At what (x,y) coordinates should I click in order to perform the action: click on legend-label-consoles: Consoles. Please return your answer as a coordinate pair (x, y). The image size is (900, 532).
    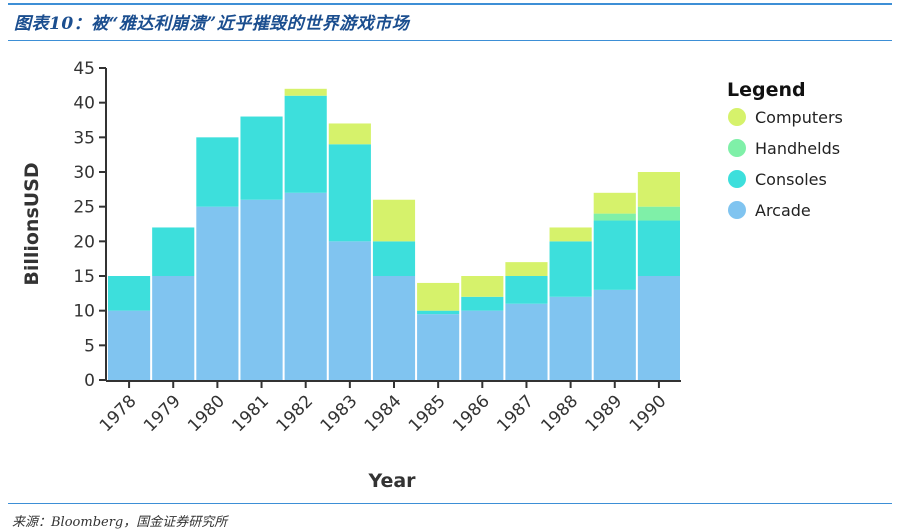
    Looking at the image, I should click on (791, 179).